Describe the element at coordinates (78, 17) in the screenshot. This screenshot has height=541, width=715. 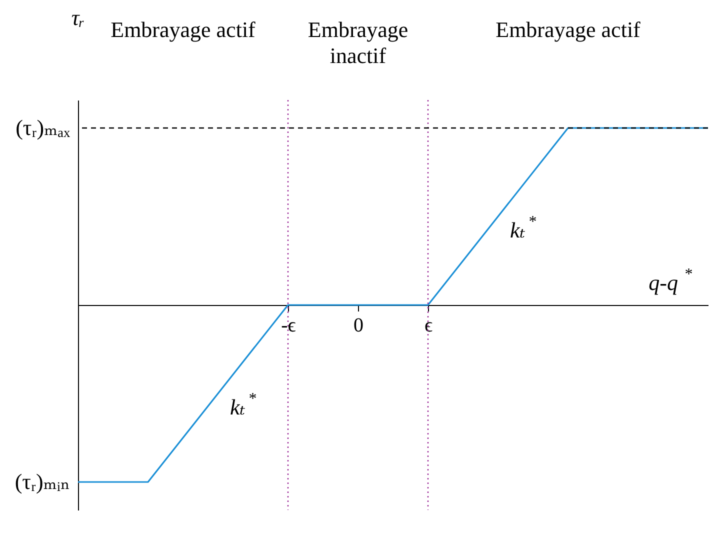
I see `y-axis-title: τᵣ` at that location.